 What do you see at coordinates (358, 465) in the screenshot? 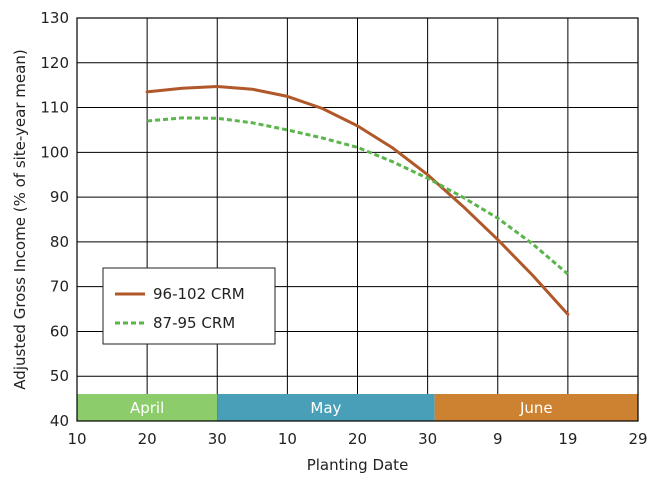
I see `x-axis-title: Planting Date` at bounding box center [358, 465].